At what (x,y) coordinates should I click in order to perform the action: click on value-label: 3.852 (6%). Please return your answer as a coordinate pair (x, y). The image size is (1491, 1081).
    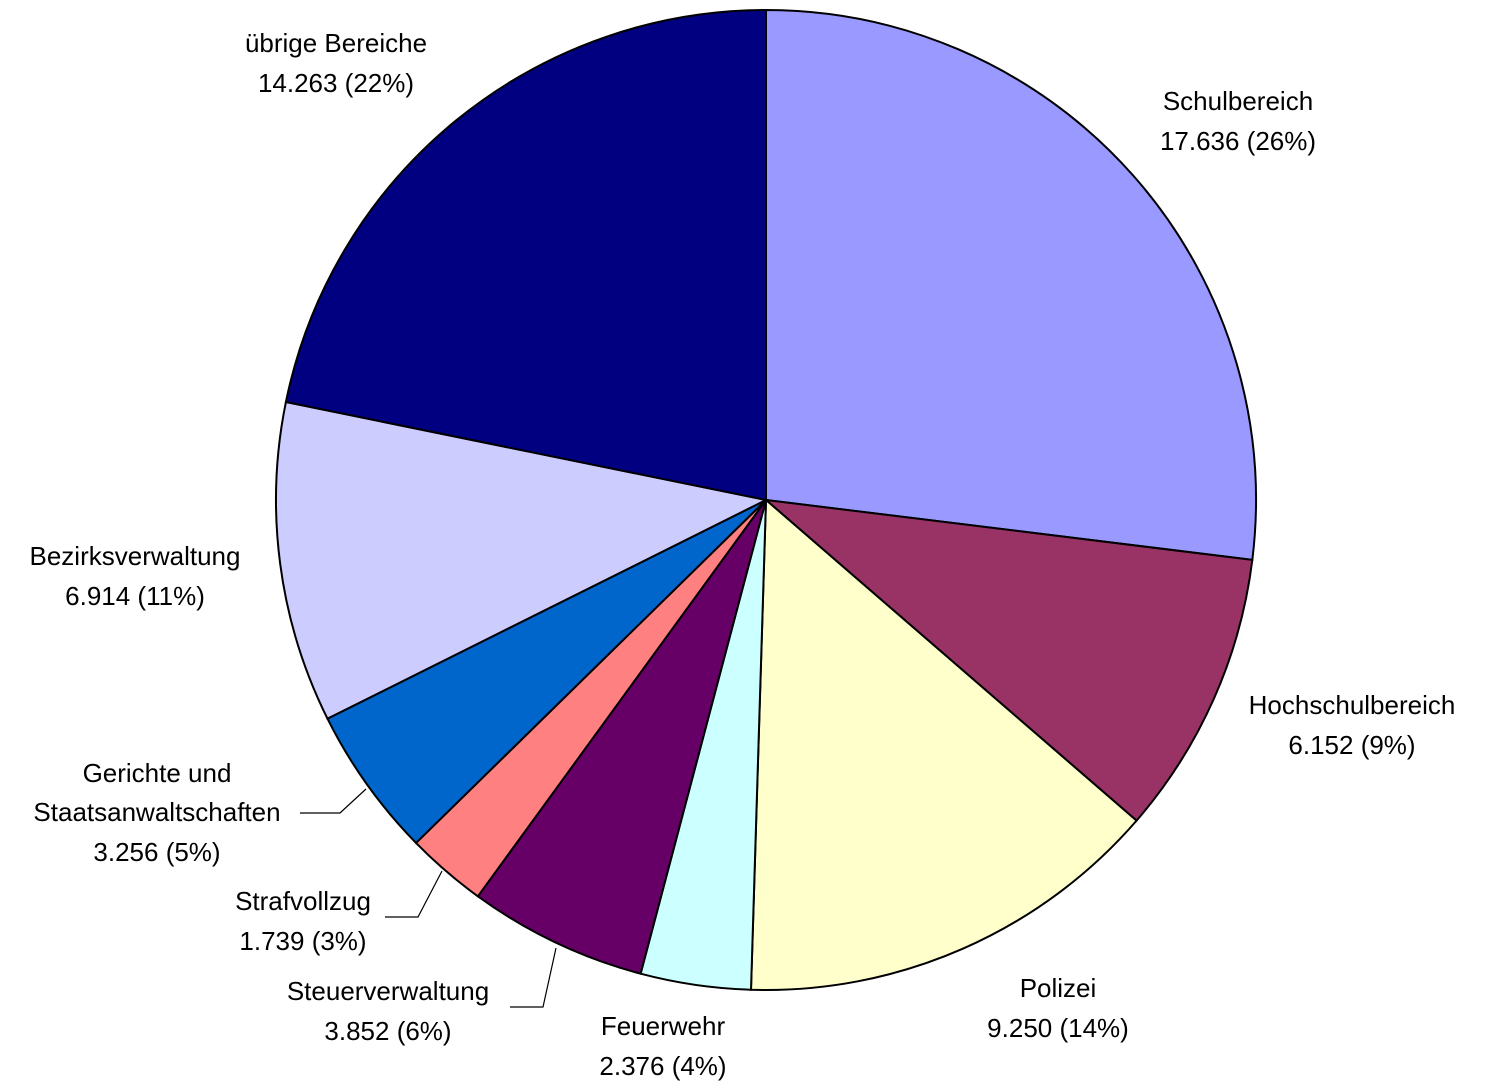
    Looking at the image, I should click on (387, 1031).